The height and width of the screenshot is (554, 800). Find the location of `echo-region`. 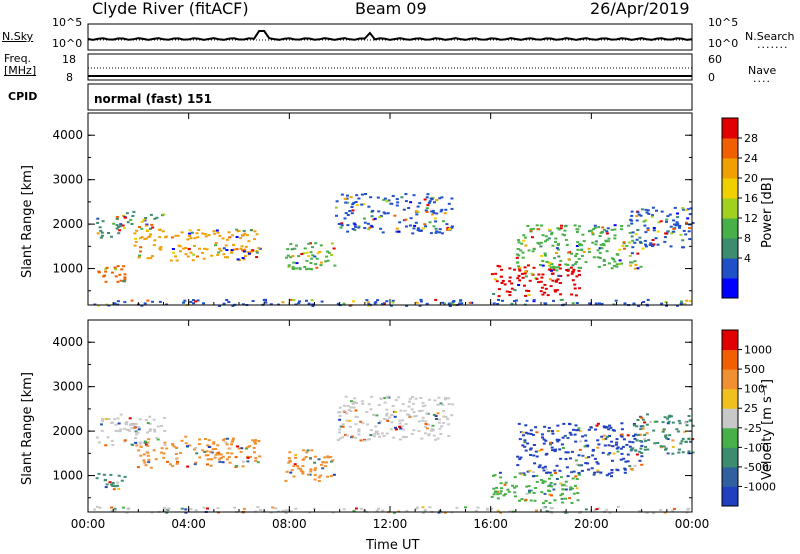

echo-region is located at coordinates (198, 452).